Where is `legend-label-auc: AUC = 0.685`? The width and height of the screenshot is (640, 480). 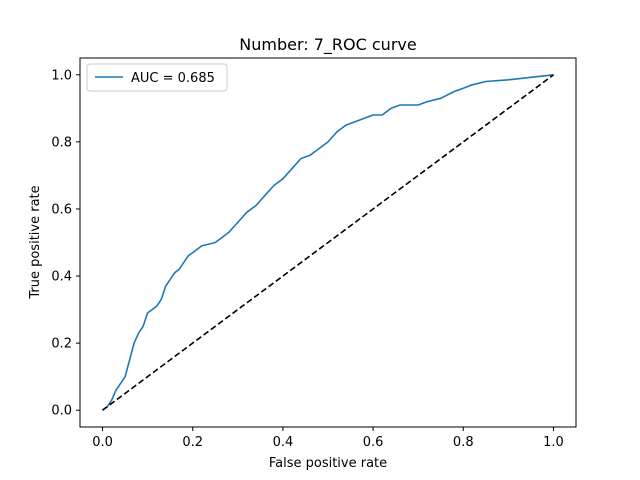
legend-label-auc: AUC = 0.685 is located at coordinates (173, 78).